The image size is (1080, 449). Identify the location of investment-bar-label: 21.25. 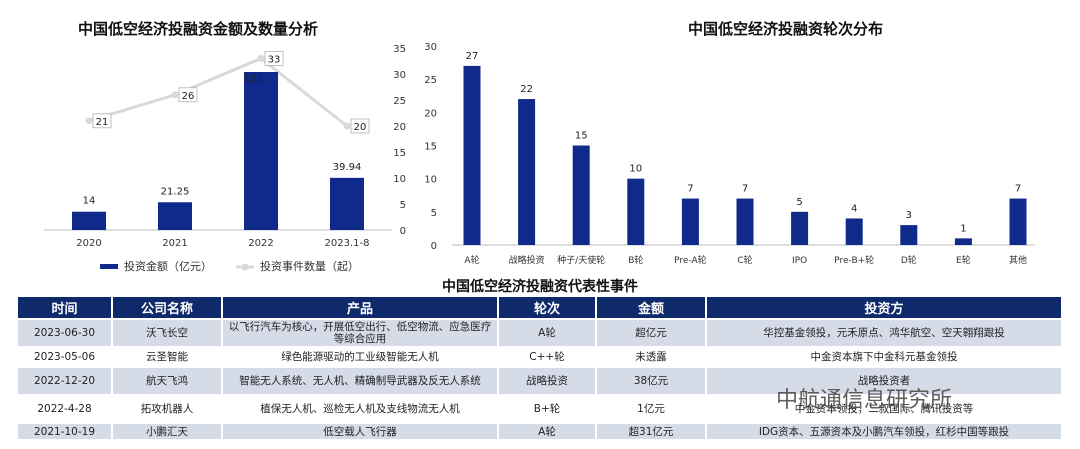
(175, 191).